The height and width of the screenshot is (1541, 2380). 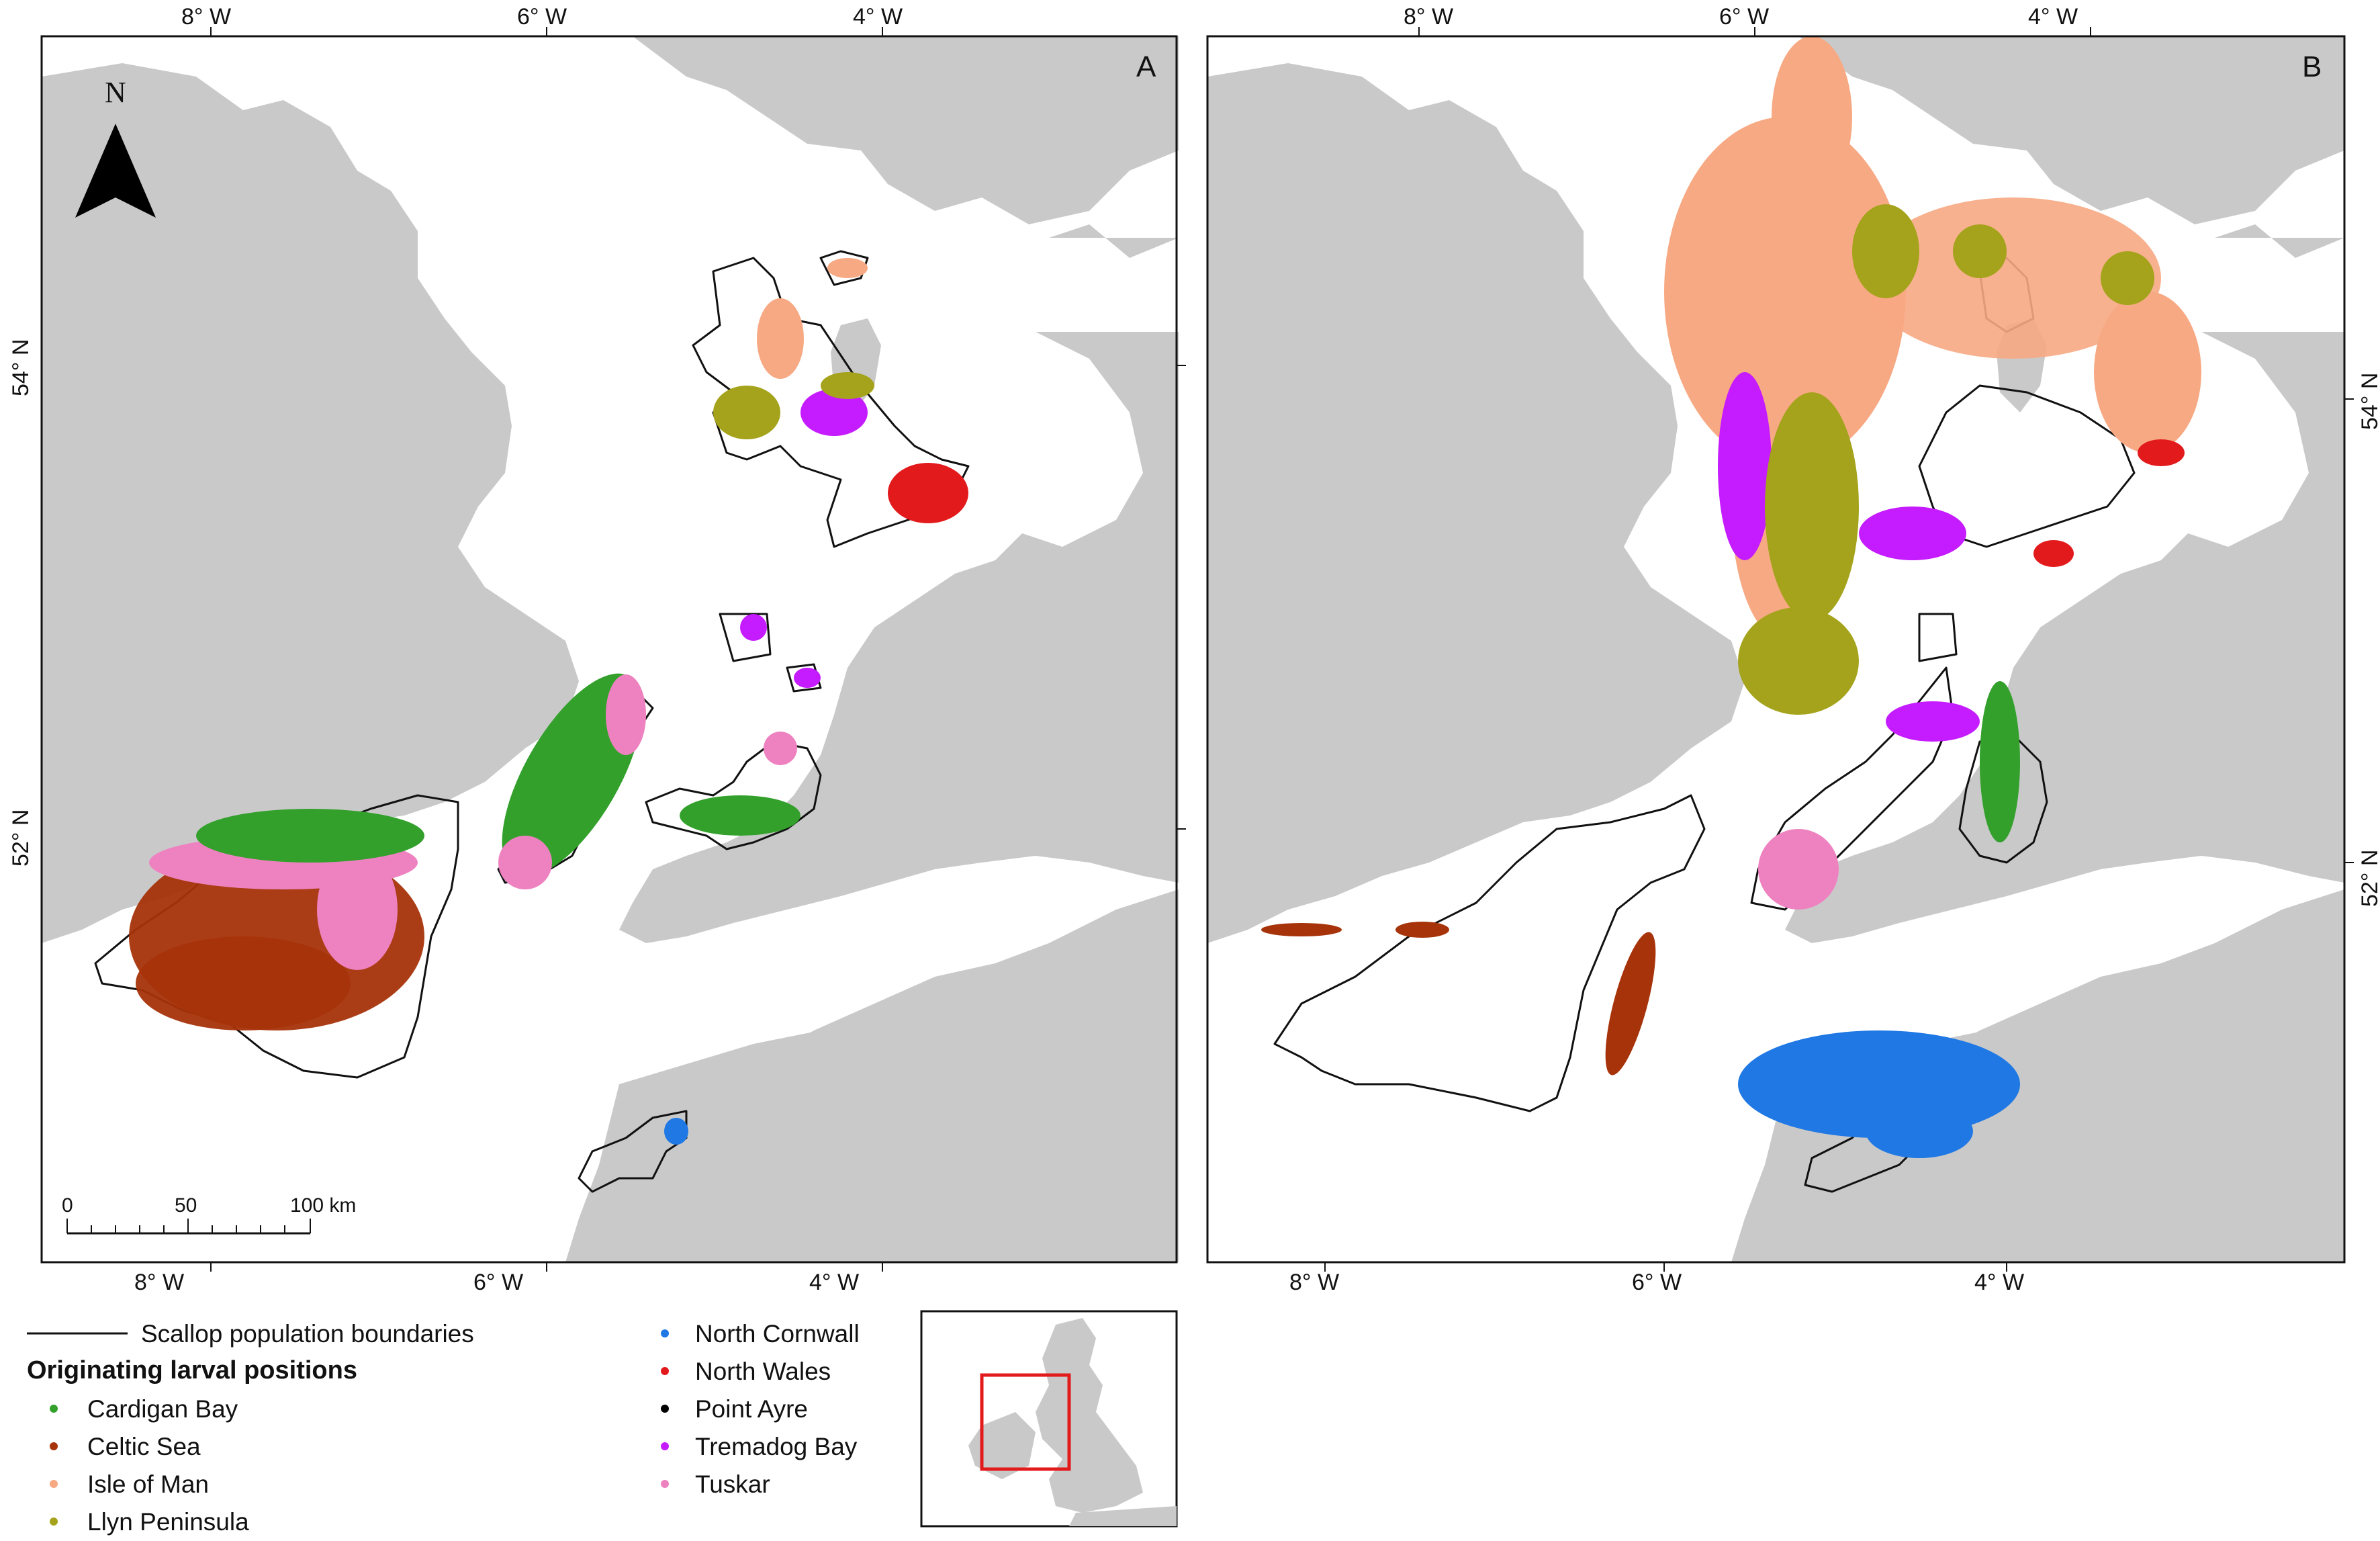 What do you see at coordinates (162, 1409) in the screenshot?
I see `legend-label-cardigan-bay: Cardigan Bay` at bounding box center [162, 1409].